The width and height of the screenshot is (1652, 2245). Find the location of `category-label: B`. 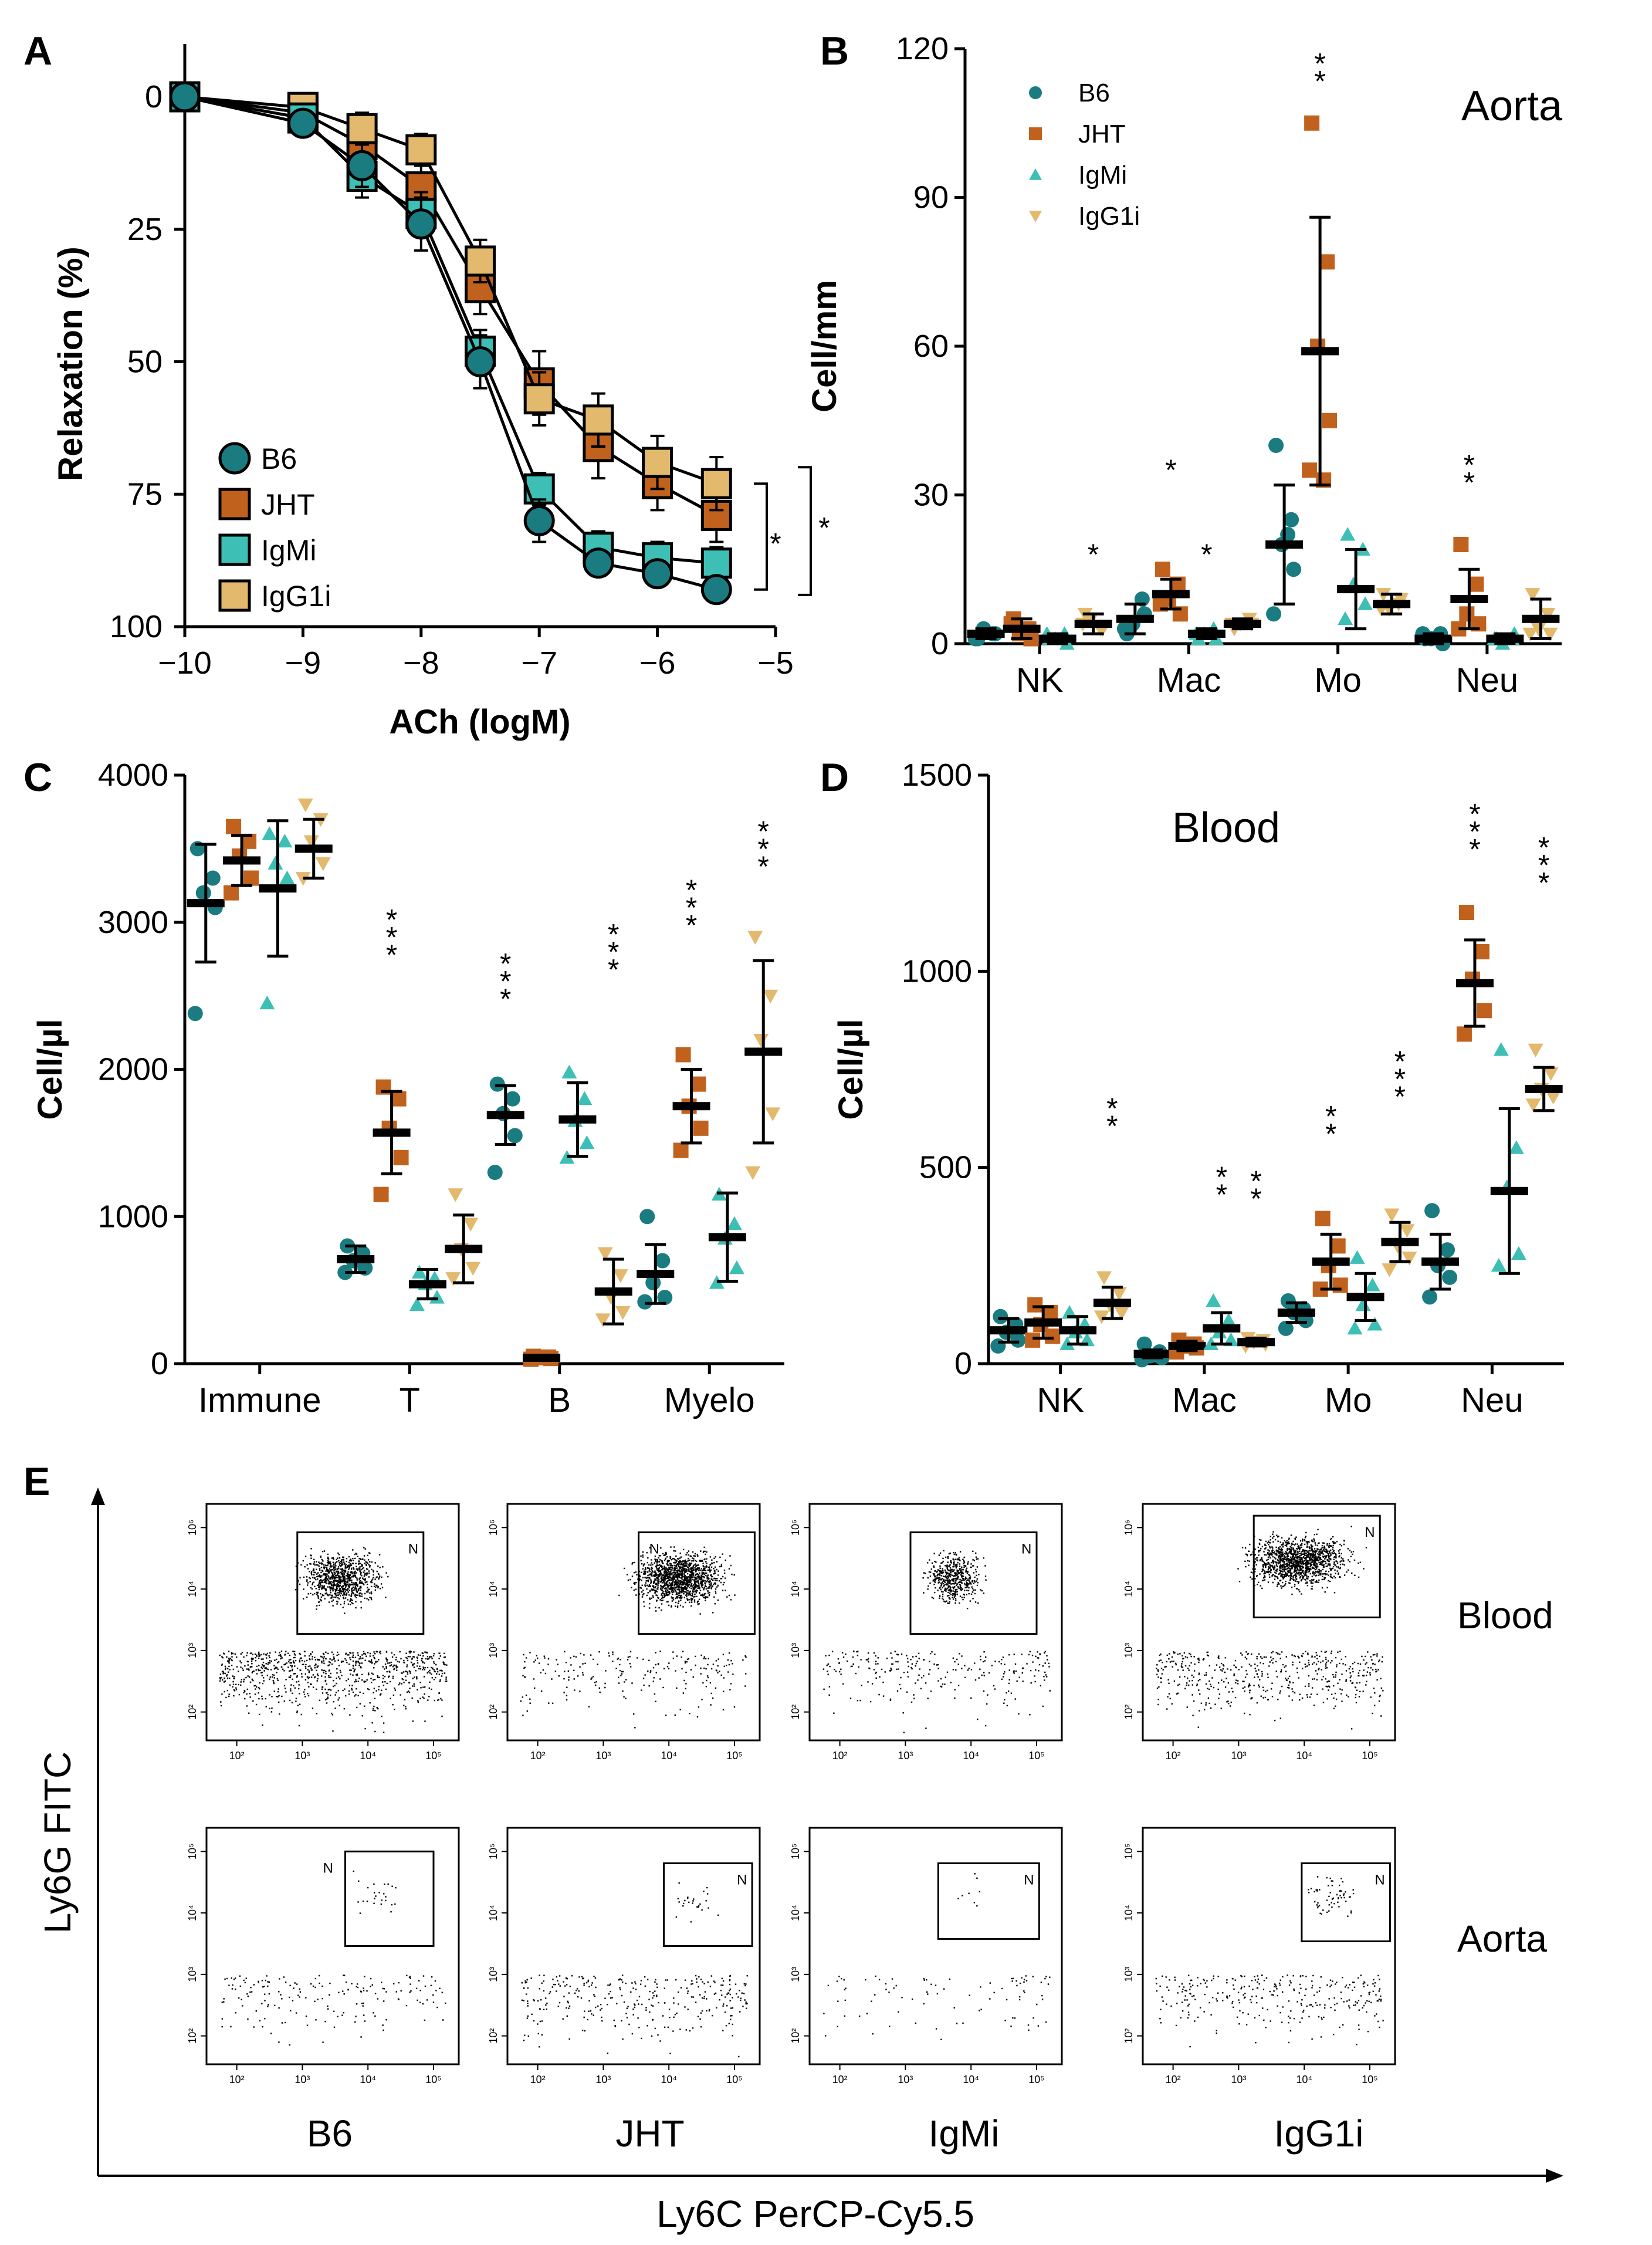

category-label: B is located at coordinates (559, 1400).